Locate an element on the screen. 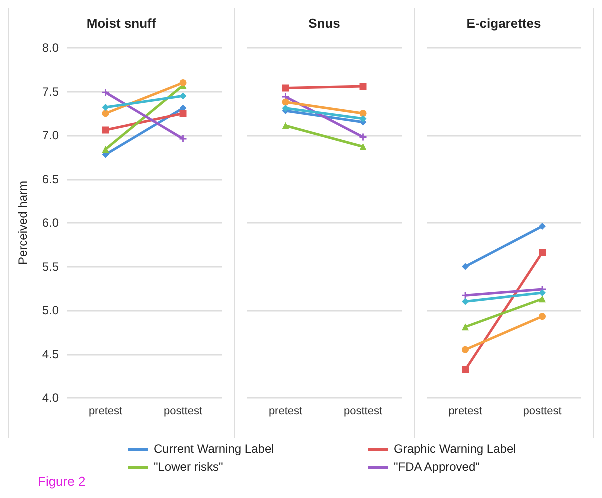 The image size is (602, 498). y-tick-label: 4.0 is located at coordinates (51, 398).